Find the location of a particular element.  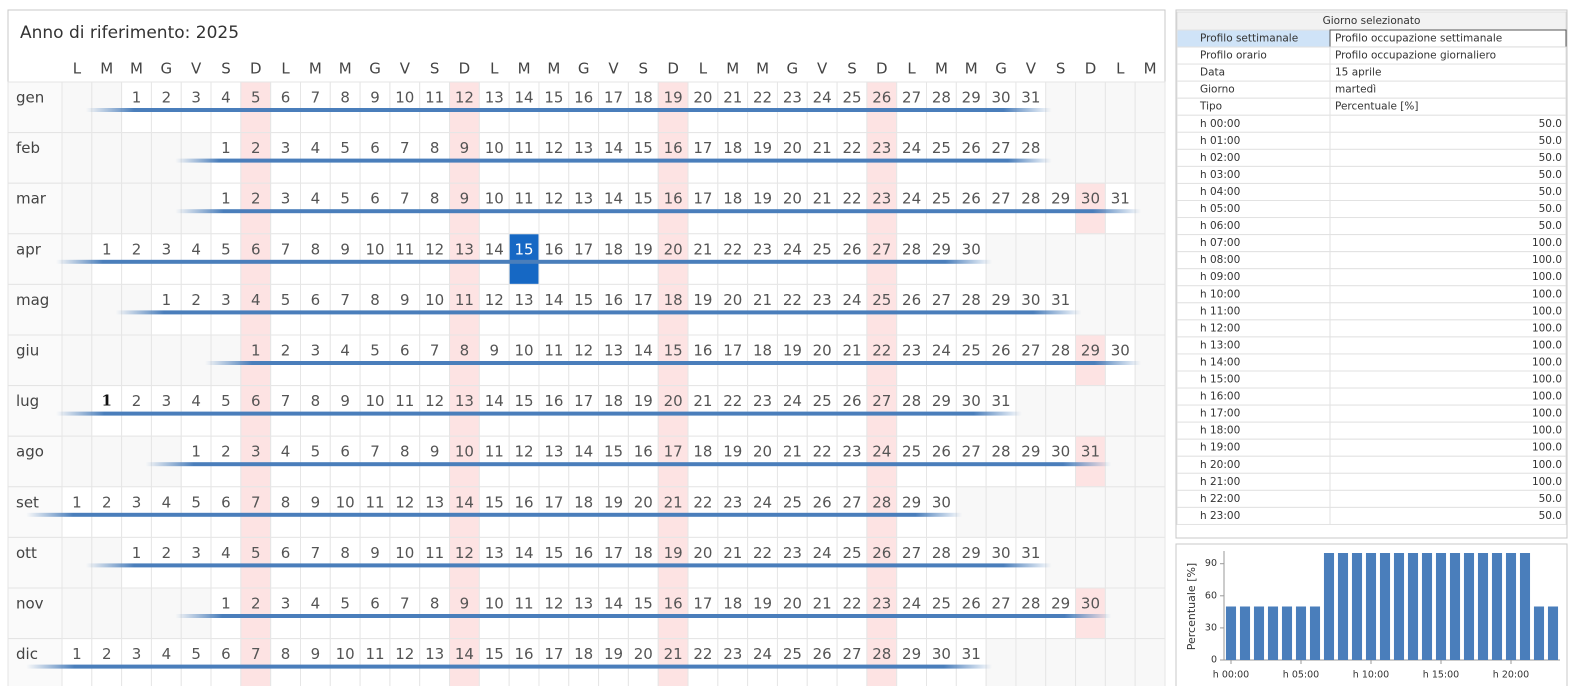

month-label: dic is located at coordinates (27, 654).